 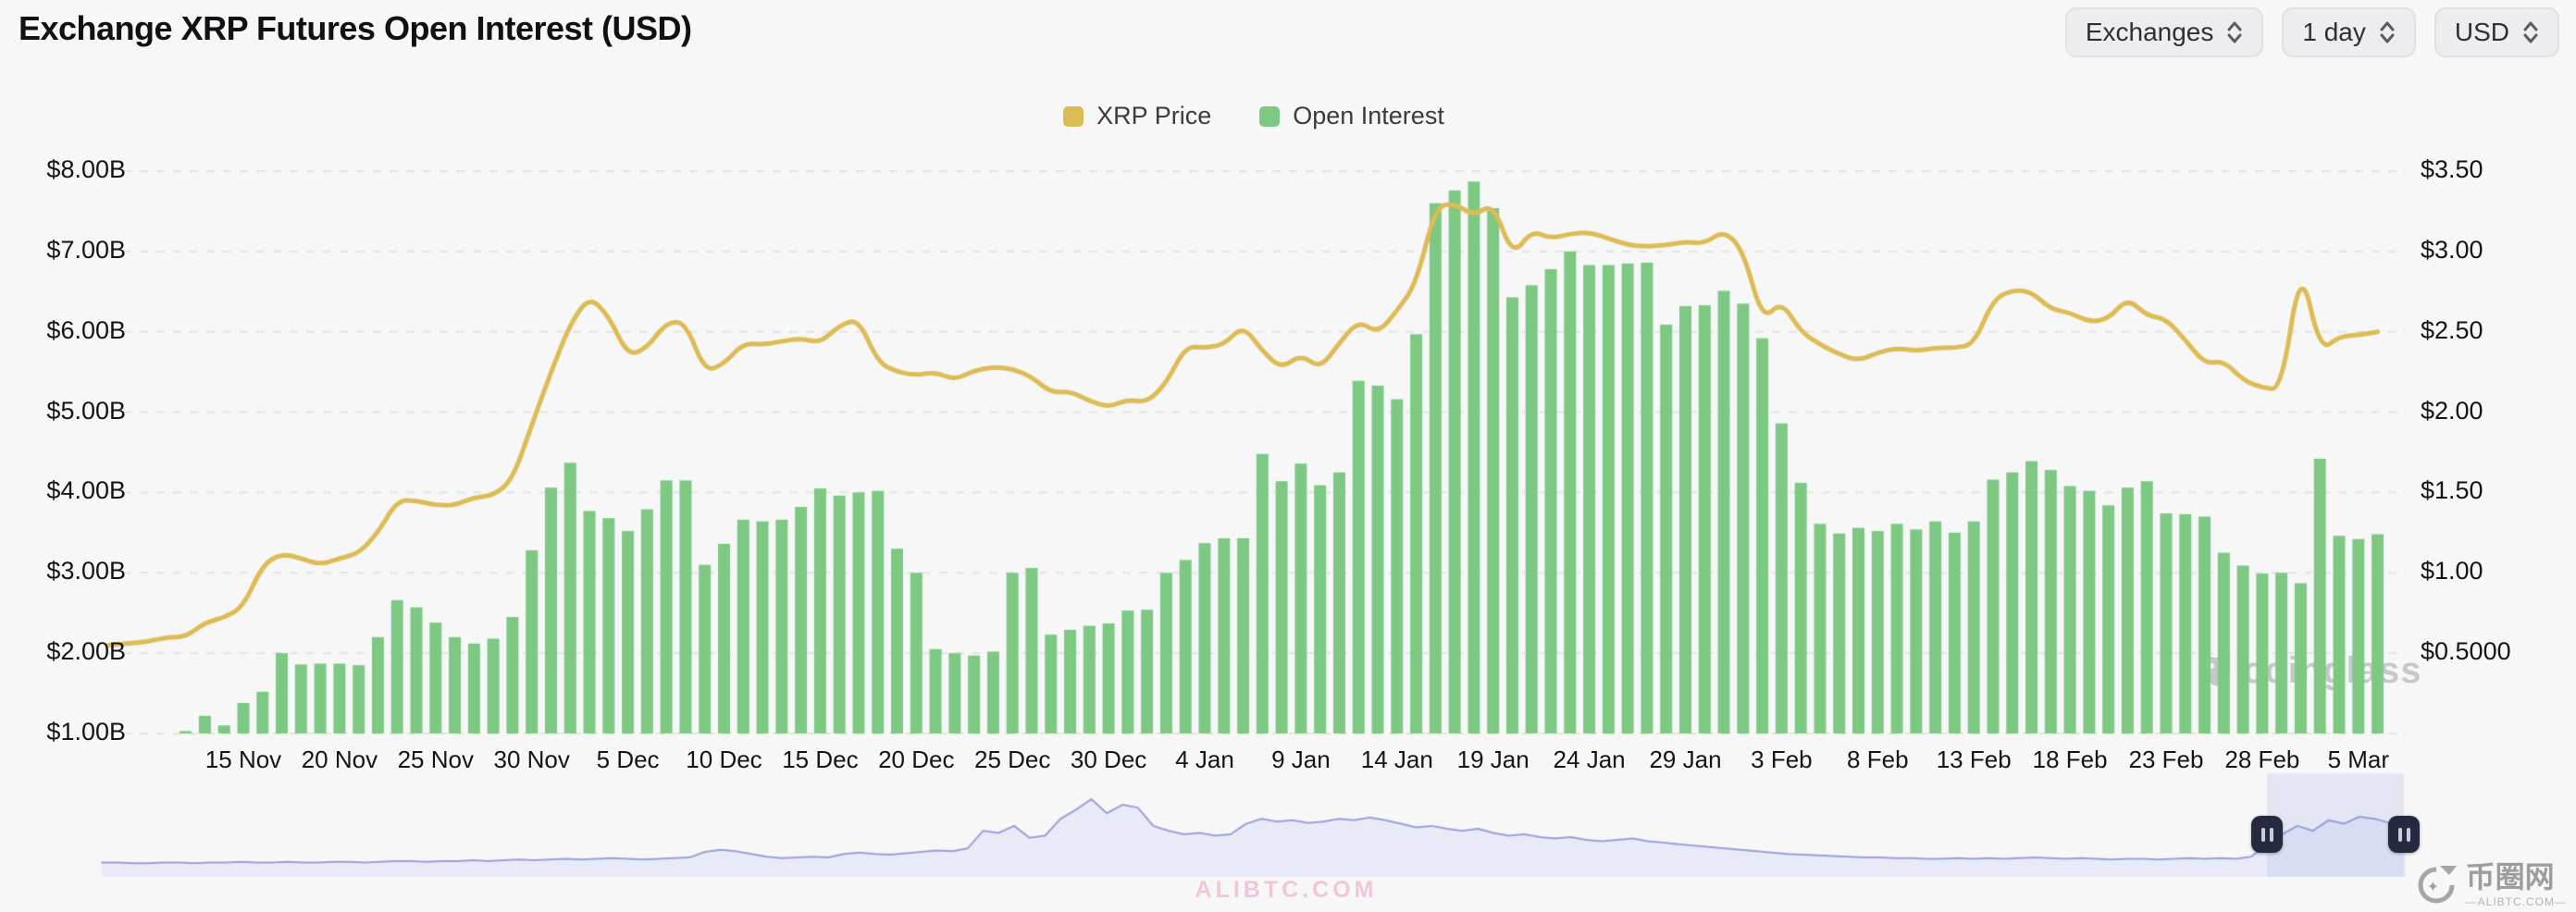 I want to click on y-axis-left-label: $8.00B, so click(x=86, y=169).